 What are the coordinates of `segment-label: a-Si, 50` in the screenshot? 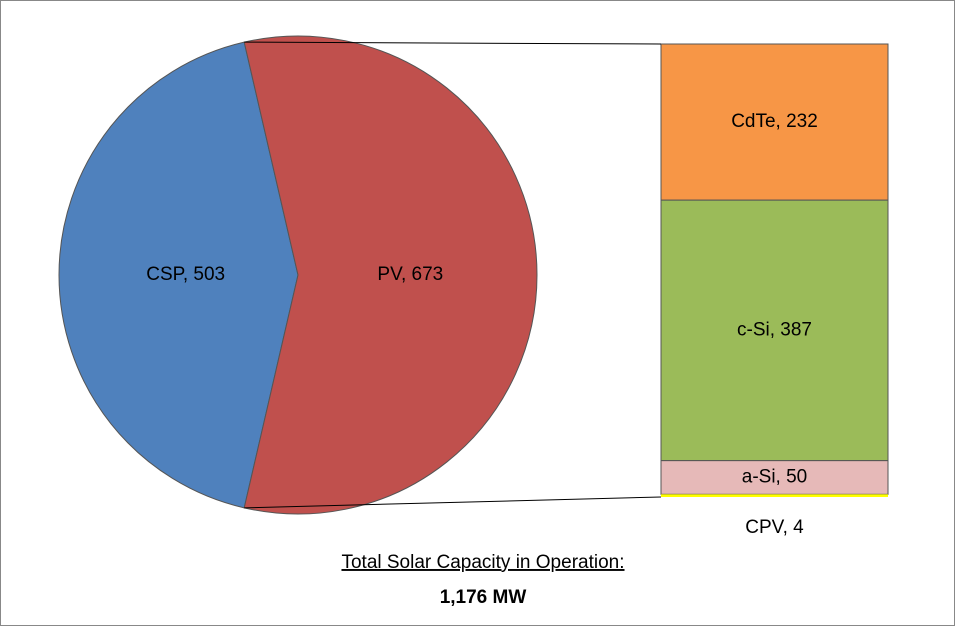 It's located at (774, 476).